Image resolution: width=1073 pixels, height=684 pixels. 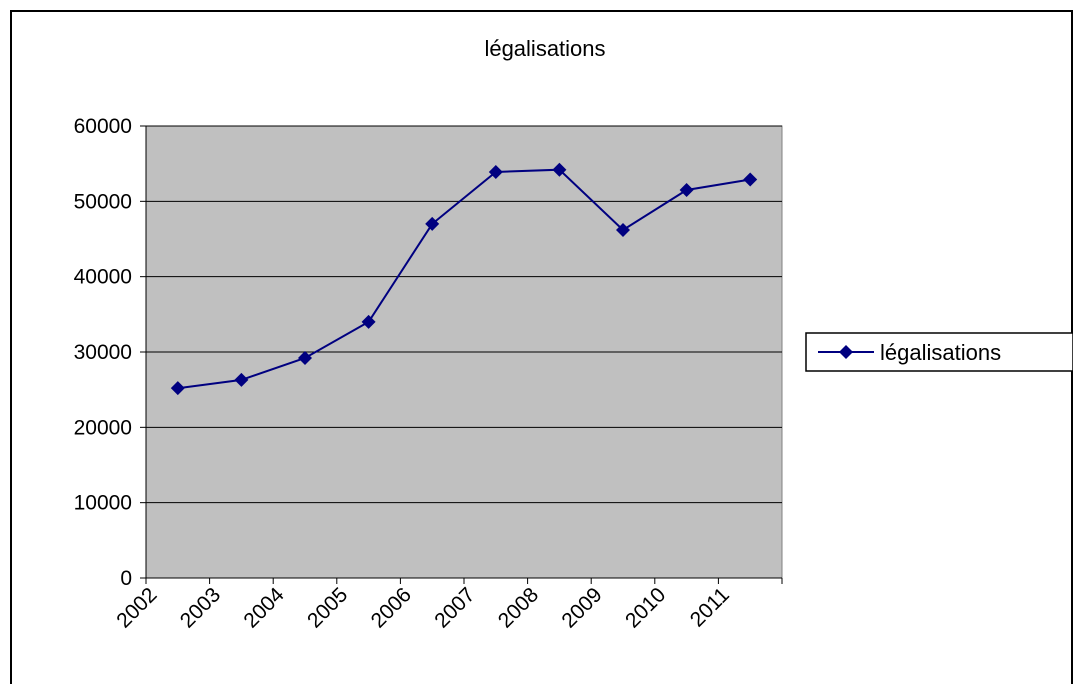 What do you see at coordinates (103, 201) in the screenshot?
I see `y-tick-label: 50000` at bounding box center [103, 201].